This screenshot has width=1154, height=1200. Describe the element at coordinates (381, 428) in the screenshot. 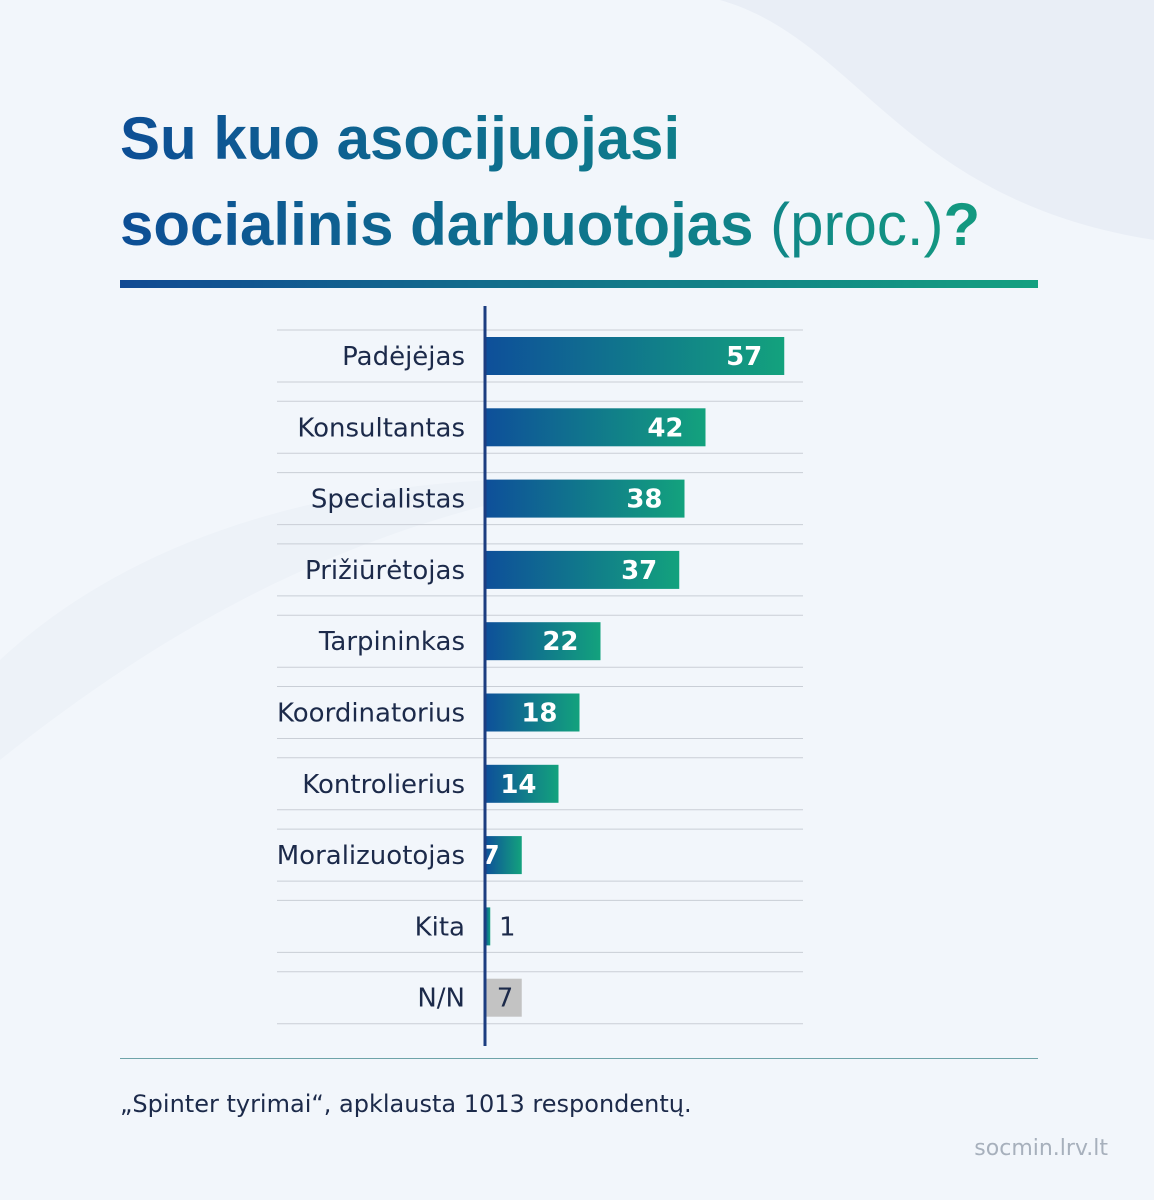

I see `category-label: Konsultantas` at that location.